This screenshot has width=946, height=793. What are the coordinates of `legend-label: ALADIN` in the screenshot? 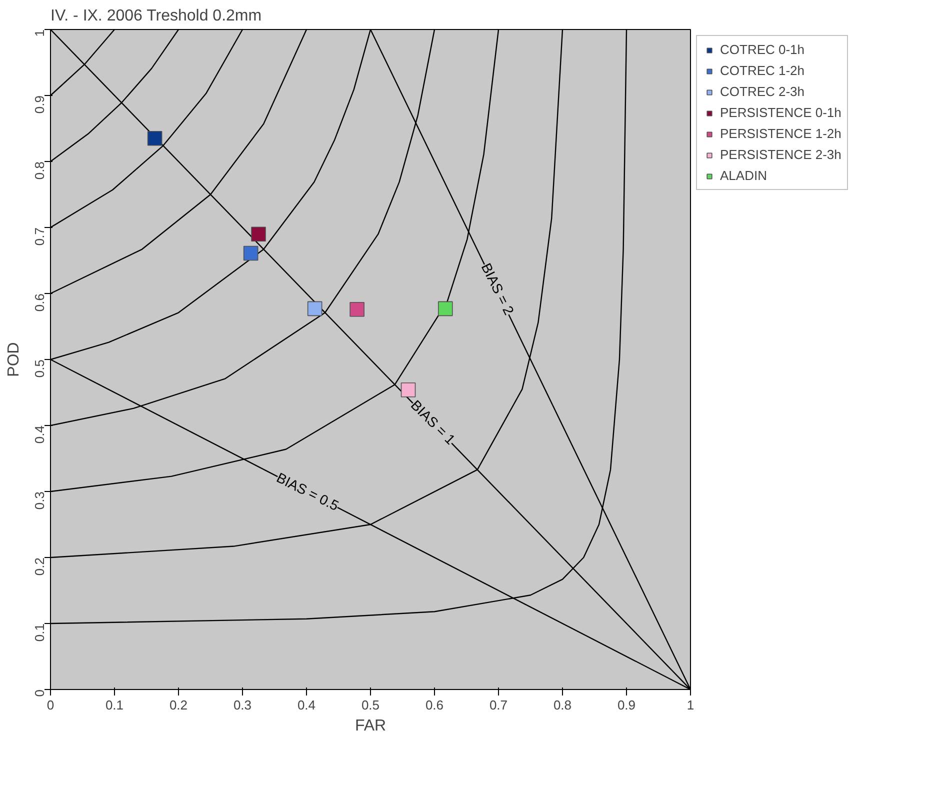 It's located at (743, 175).